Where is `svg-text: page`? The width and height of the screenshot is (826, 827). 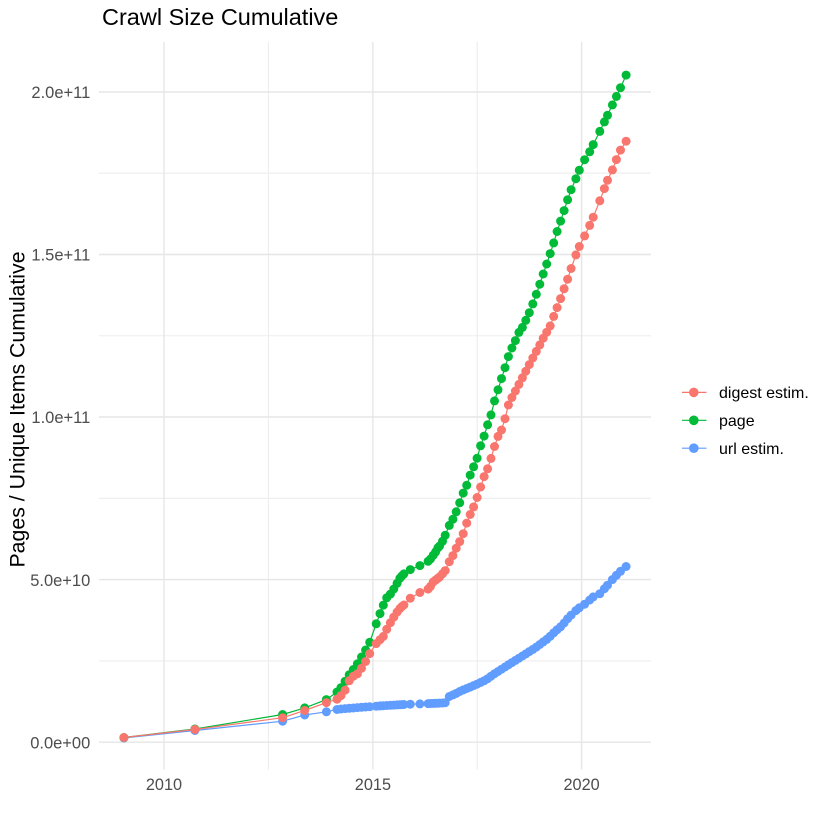
svg-text: page is located at coordinates (737, 421).